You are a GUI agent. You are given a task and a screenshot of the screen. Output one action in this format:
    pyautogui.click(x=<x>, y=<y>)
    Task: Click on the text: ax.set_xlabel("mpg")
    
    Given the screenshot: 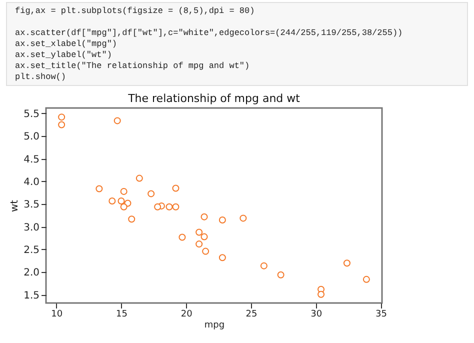 What is the action you would take?
    pyautogui.click(x=66, y=44)
    